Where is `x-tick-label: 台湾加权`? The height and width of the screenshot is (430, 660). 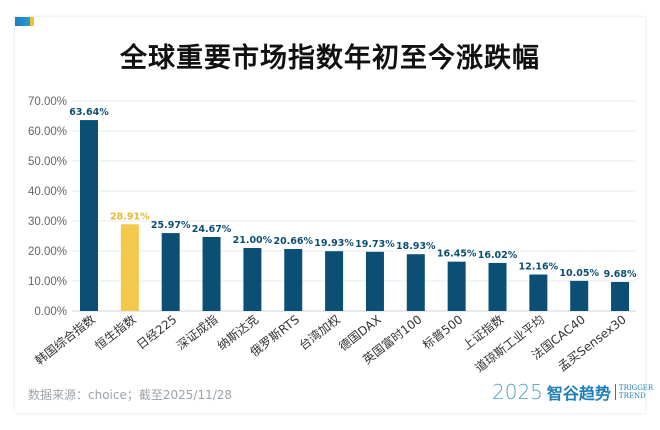
x-tick-label: 台湾加权 is located at coordinates (319, 332).